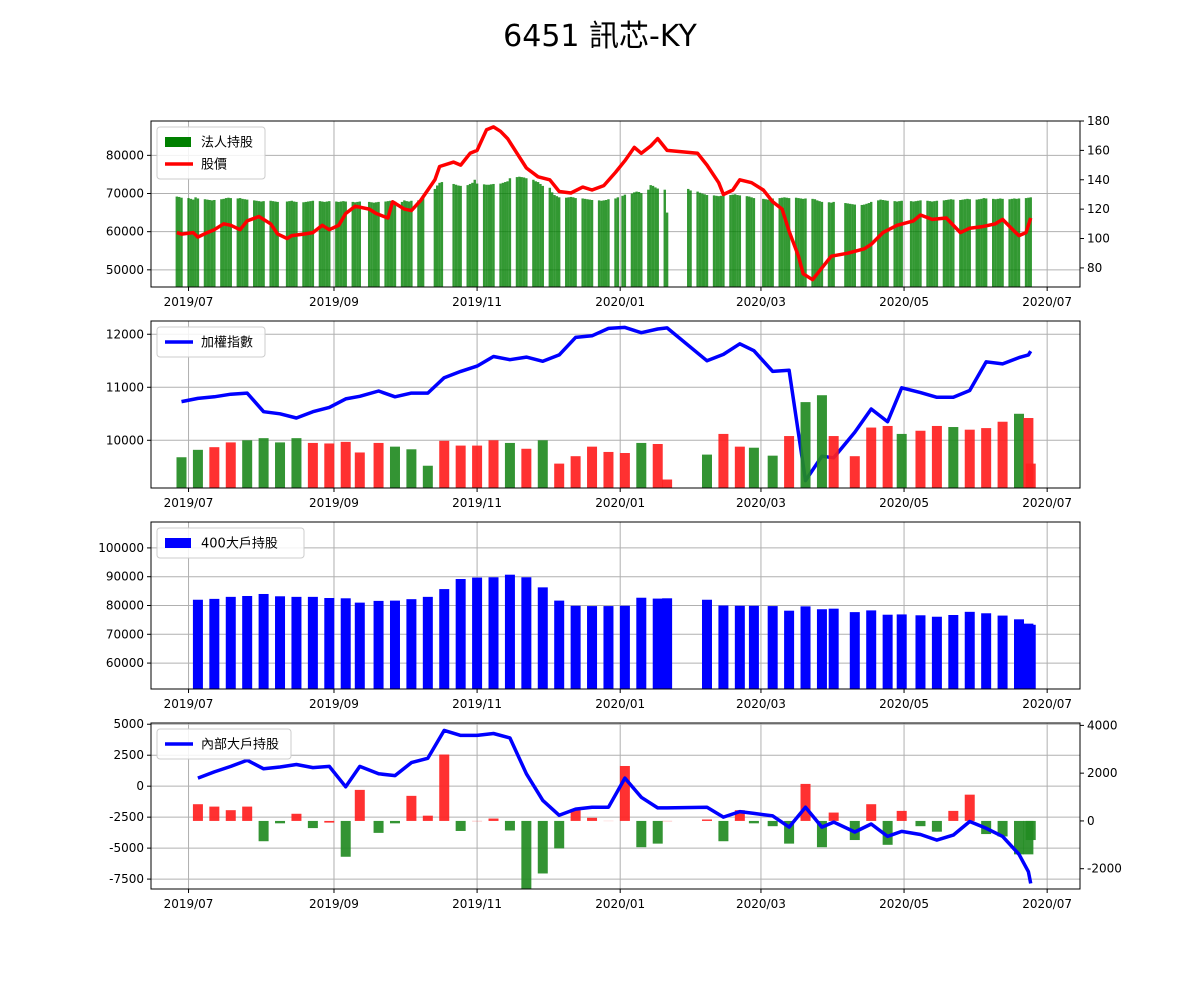  What do you see at coordinates (128, 755) in the screenshot?
I see `y-tick-label: 2500` at bounding box center [128, 755].